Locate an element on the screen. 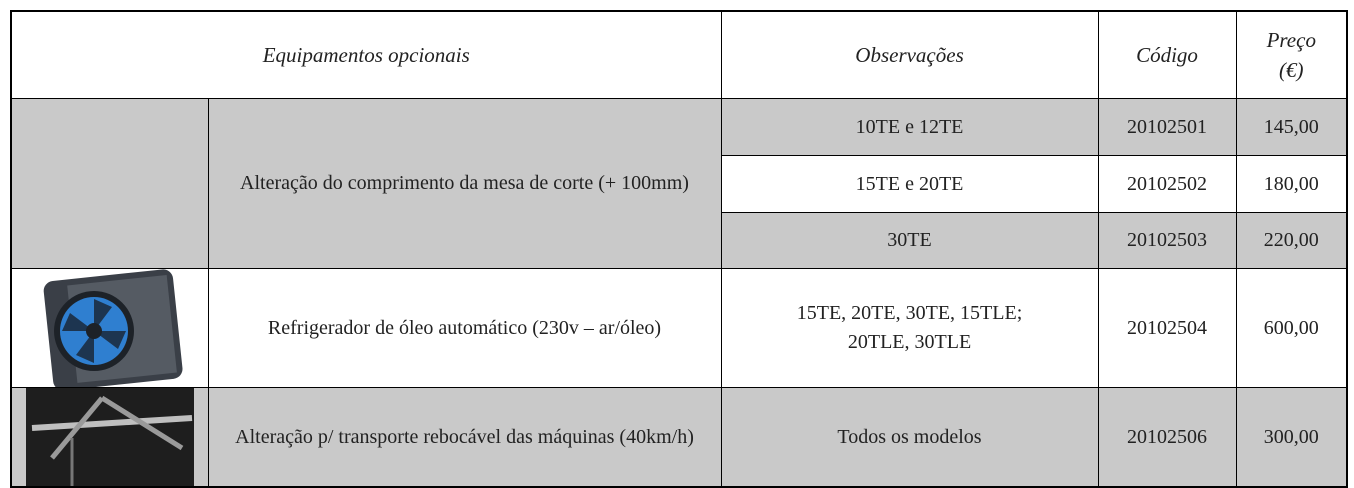 This screenshot has height=488, width=1354. price: 600,00 is located at coordinates (1291, 328).